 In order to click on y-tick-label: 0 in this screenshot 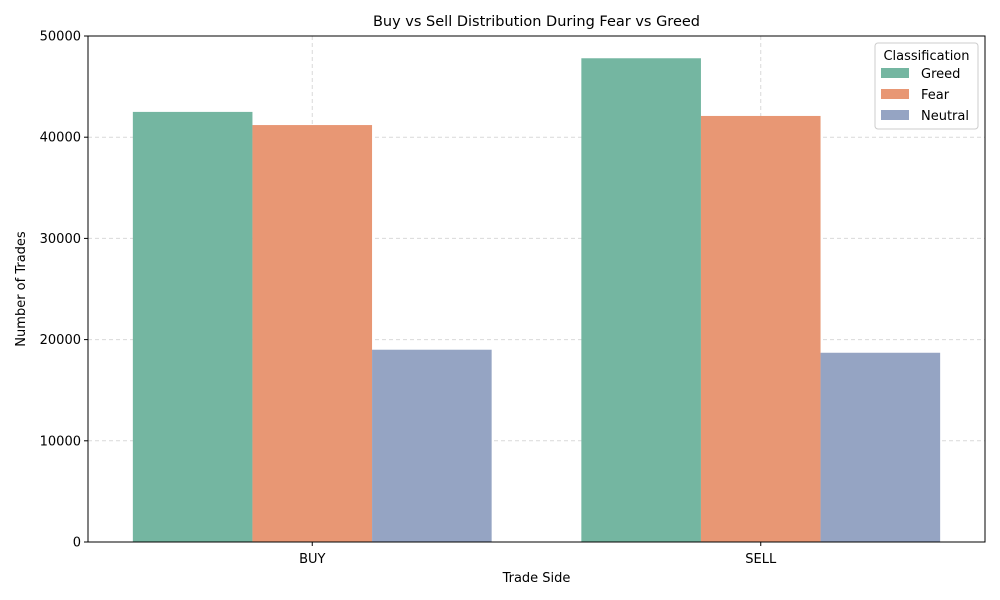, I will do `click(77, 543)`.